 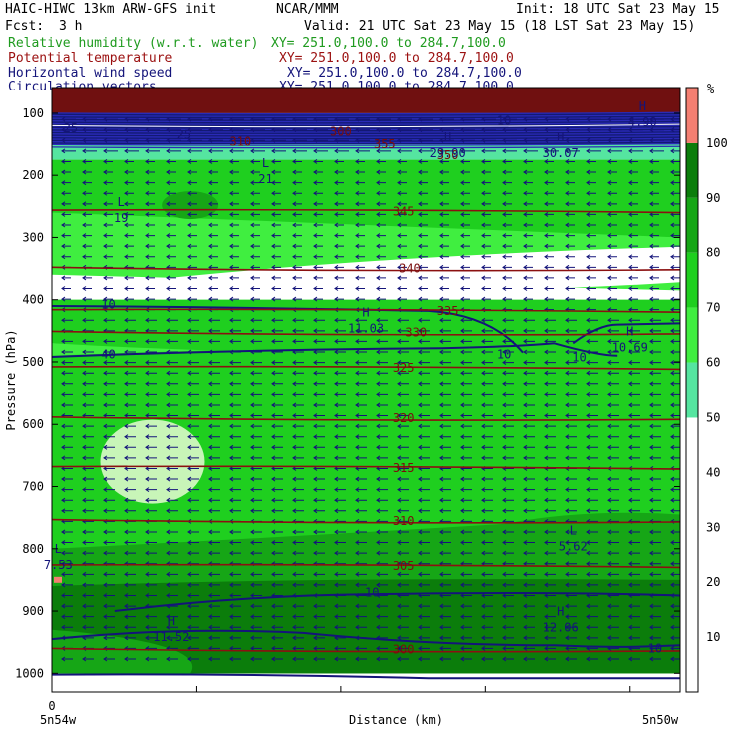 I want to click on rh-band-top, so click(x=366, y=100).